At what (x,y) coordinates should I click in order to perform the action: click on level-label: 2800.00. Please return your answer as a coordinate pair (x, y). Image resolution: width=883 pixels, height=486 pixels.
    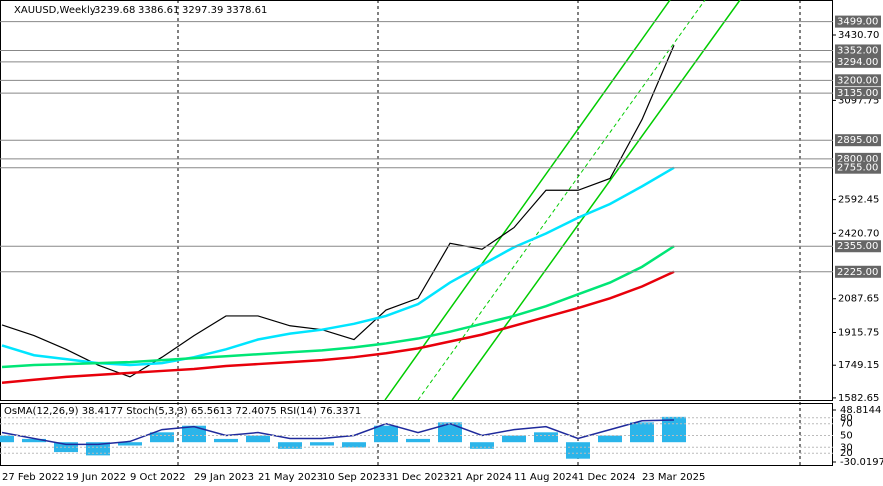
    Looking at the image, I should click on (857, 159).